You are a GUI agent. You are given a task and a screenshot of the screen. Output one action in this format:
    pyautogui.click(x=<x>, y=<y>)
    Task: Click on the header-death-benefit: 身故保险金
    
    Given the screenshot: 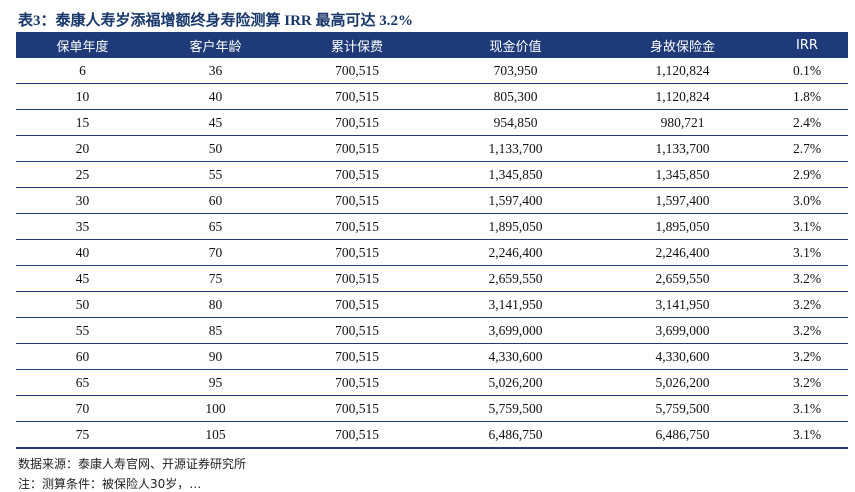 What is the action you would take?
    pyautogui.click(x=682, y=45)
    